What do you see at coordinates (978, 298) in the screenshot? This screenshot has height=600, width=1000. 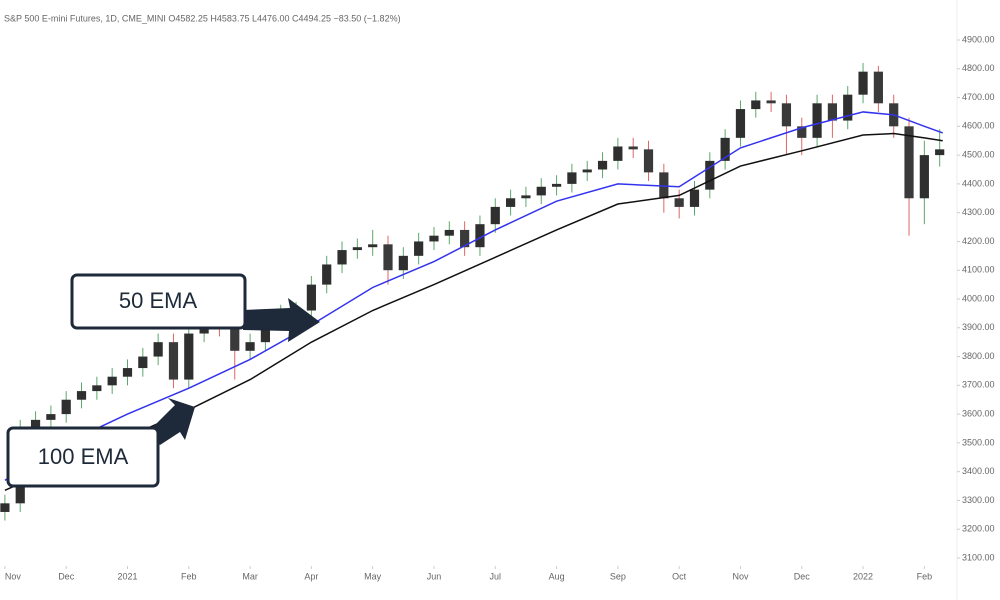 I see `y-tick-label: 4000.00` at bounding box center [978, 298].